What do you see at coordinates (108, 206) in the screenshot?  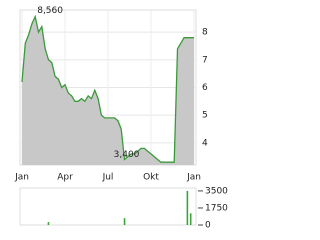 I see `plot-area` at bounding box center [108, 206].